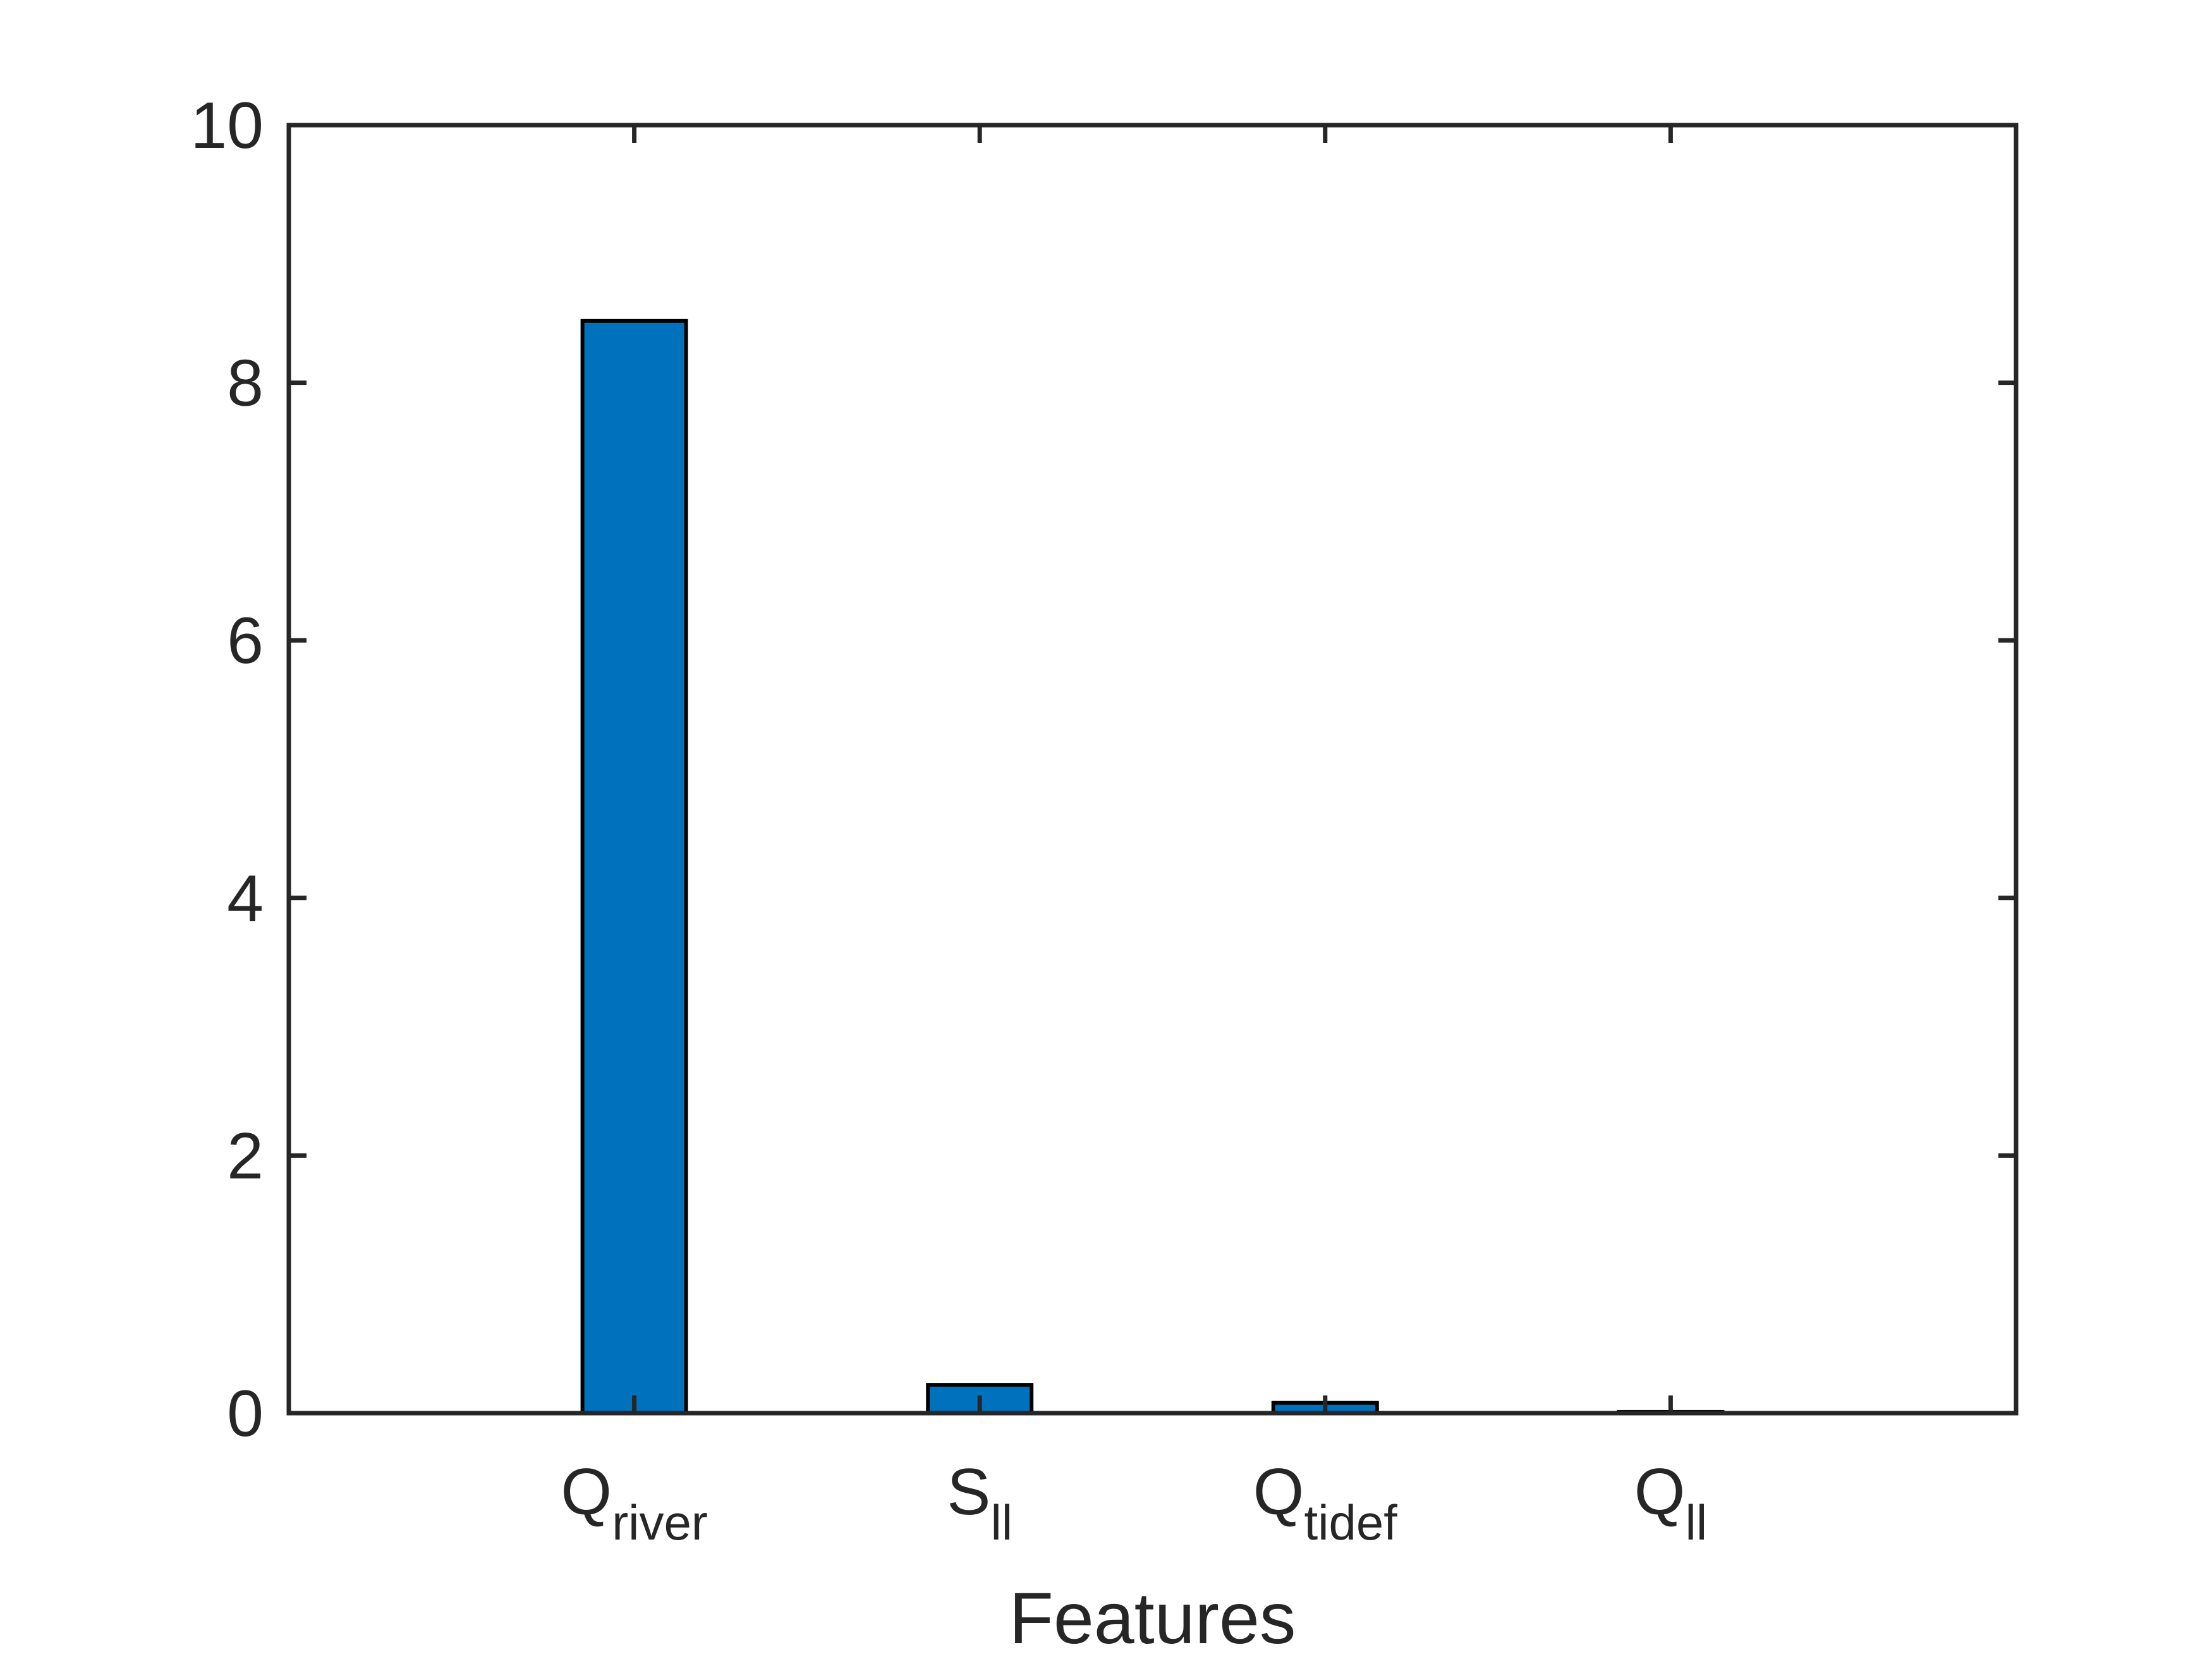  I want to click on x-tick-label: Qriver, so click(634, 1502).